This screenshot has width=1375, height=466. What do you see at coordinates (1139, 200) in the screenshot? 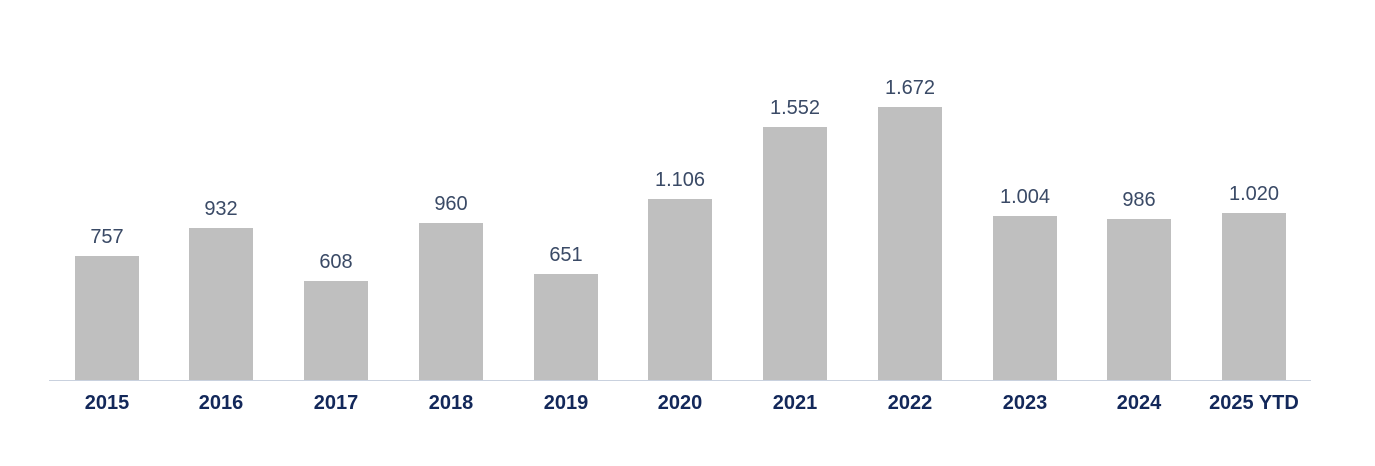
I see `value-label: 986` at bounding box center [1139, 200].